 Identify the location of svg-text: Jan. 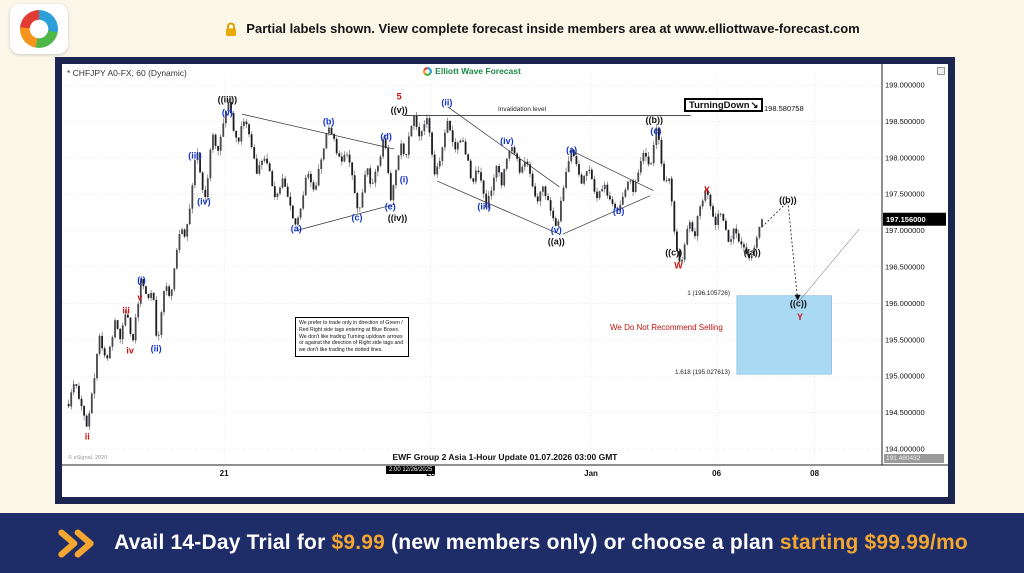
(591, 473).